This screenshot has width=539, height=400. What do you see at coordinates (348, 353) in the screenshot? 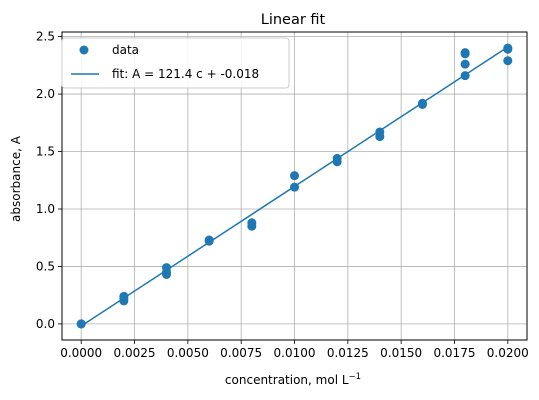
I see `x-tick-label: 0.0125` at bounding box center [348, 353].